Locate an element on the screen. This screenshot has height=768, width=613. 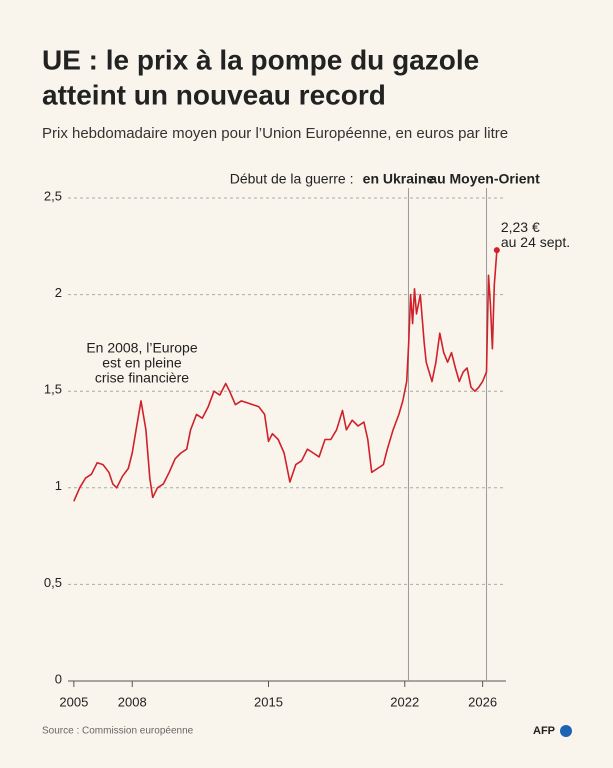
chart-title: atteint un nouveau record is located at coordinates (214, 94).